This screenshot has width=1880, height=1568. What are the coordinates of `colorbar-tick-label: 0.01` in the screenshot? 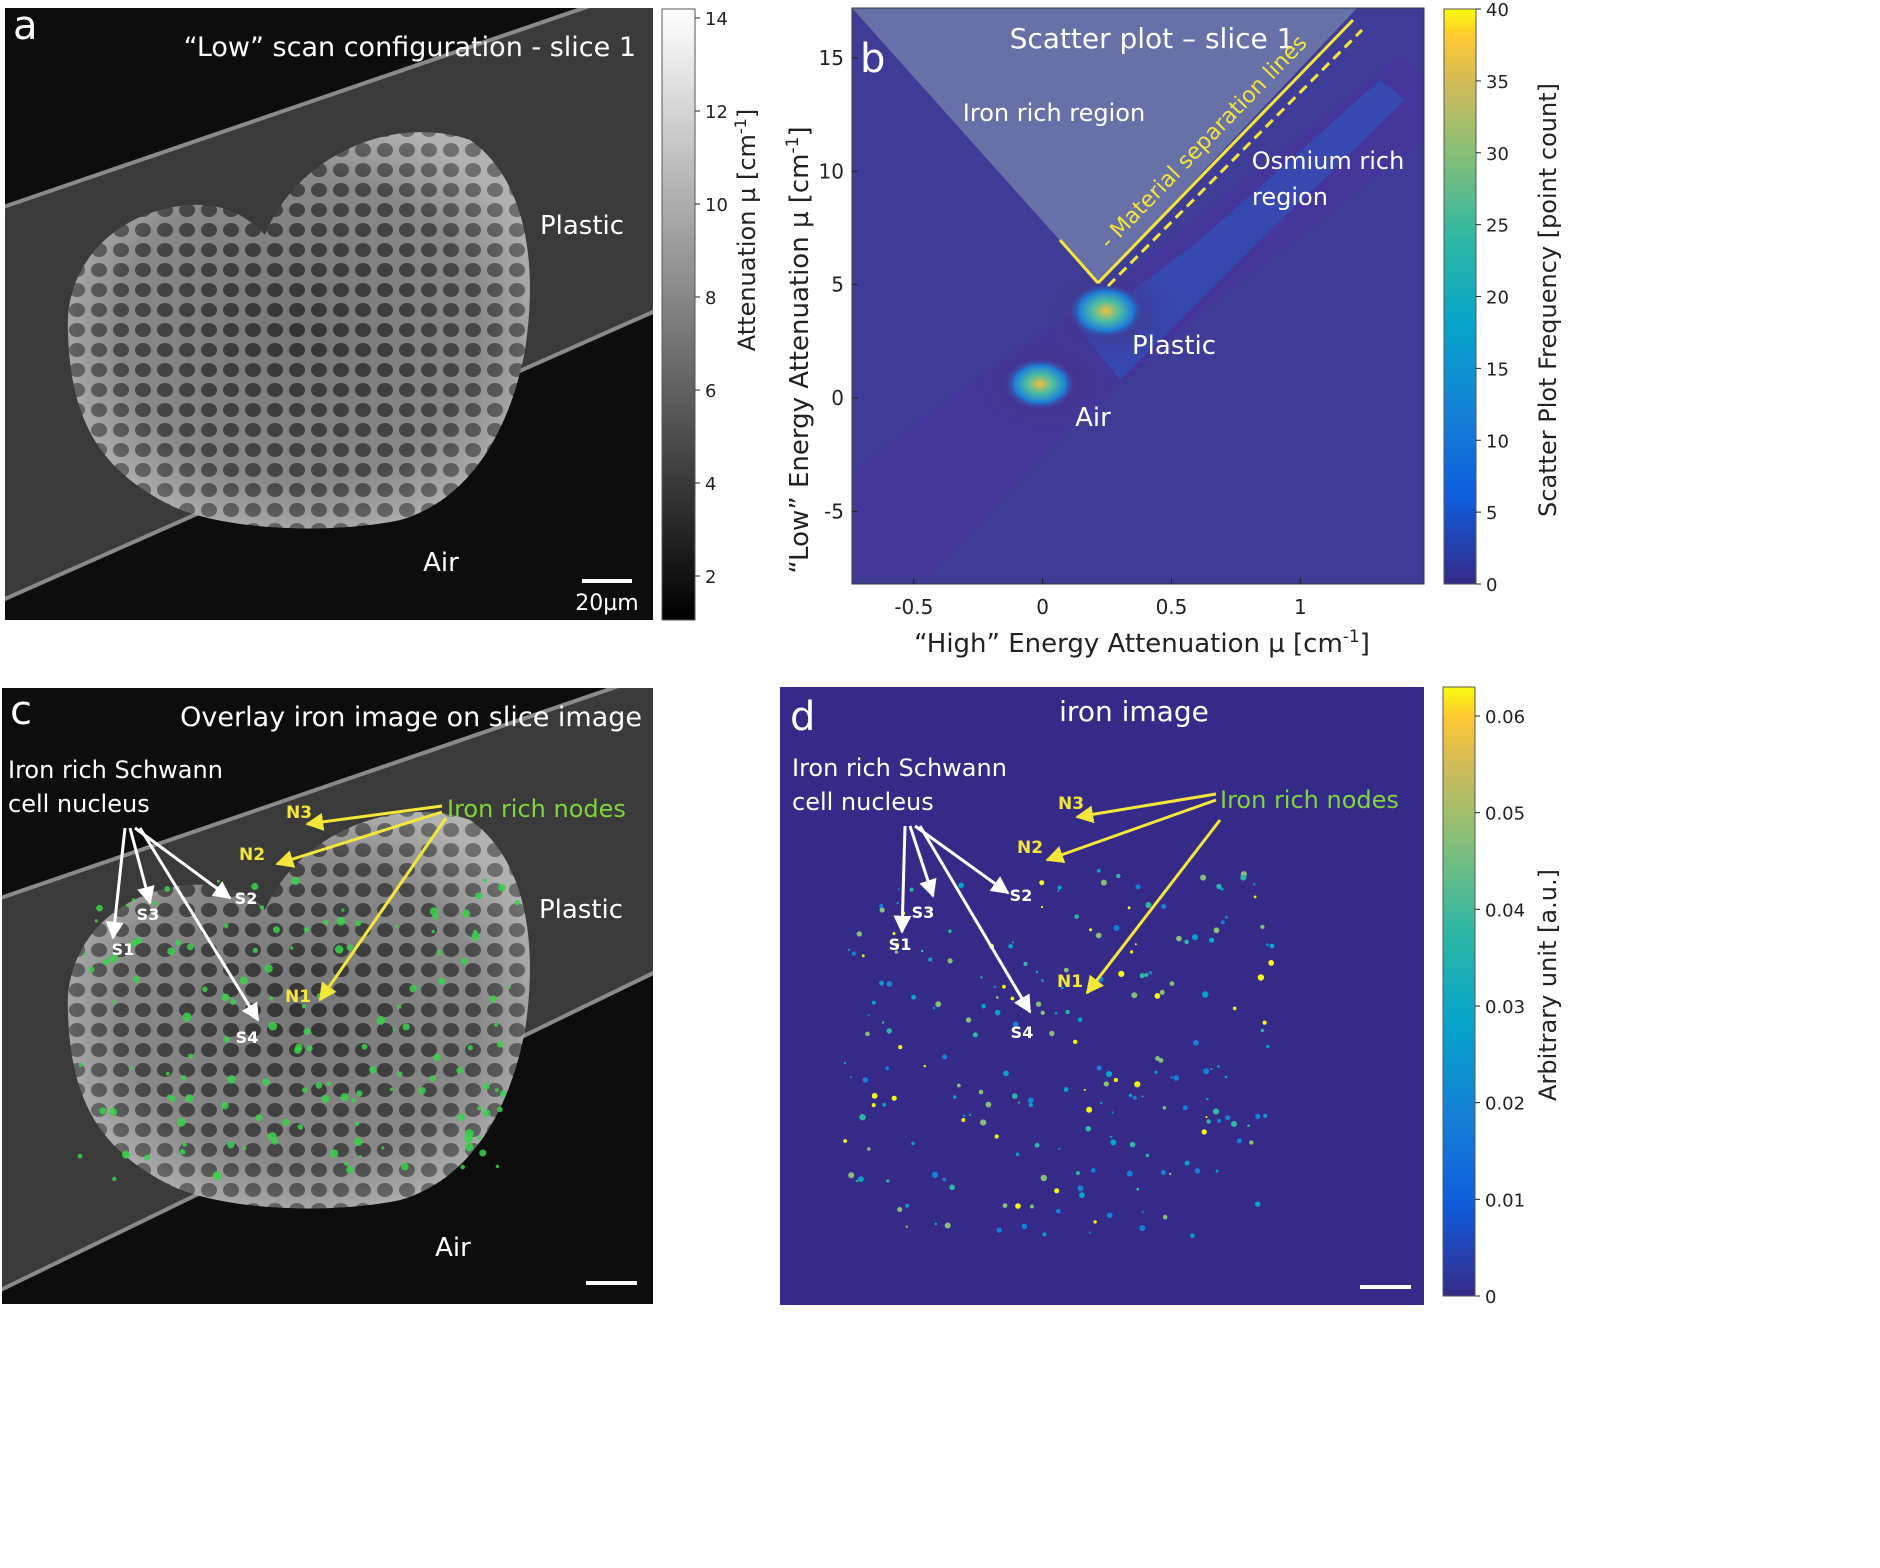 It's located at (1505, 1200).